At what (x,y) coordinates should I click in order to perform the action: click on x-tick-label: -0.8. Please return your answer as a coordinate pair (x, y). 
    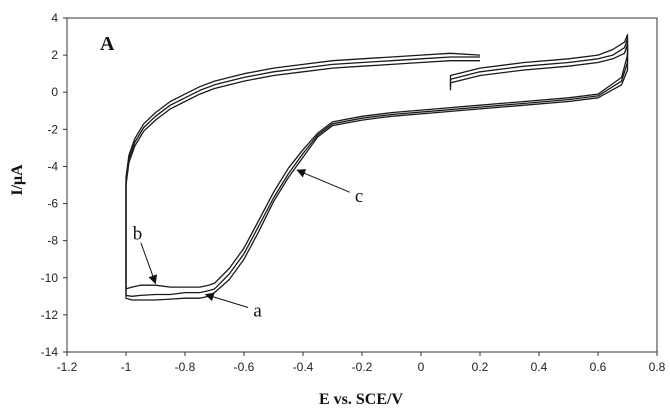
    Looking at the image, I should click on (185, 367).